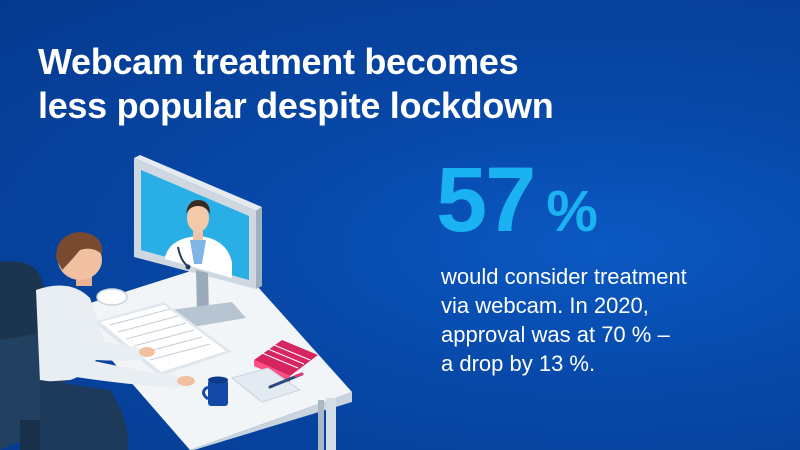 This screenshot has width=800, height=450. What do you see at coordinates (286, 380) in the screenshot?
I see `pen-icon` at bounding box center [286, 380].